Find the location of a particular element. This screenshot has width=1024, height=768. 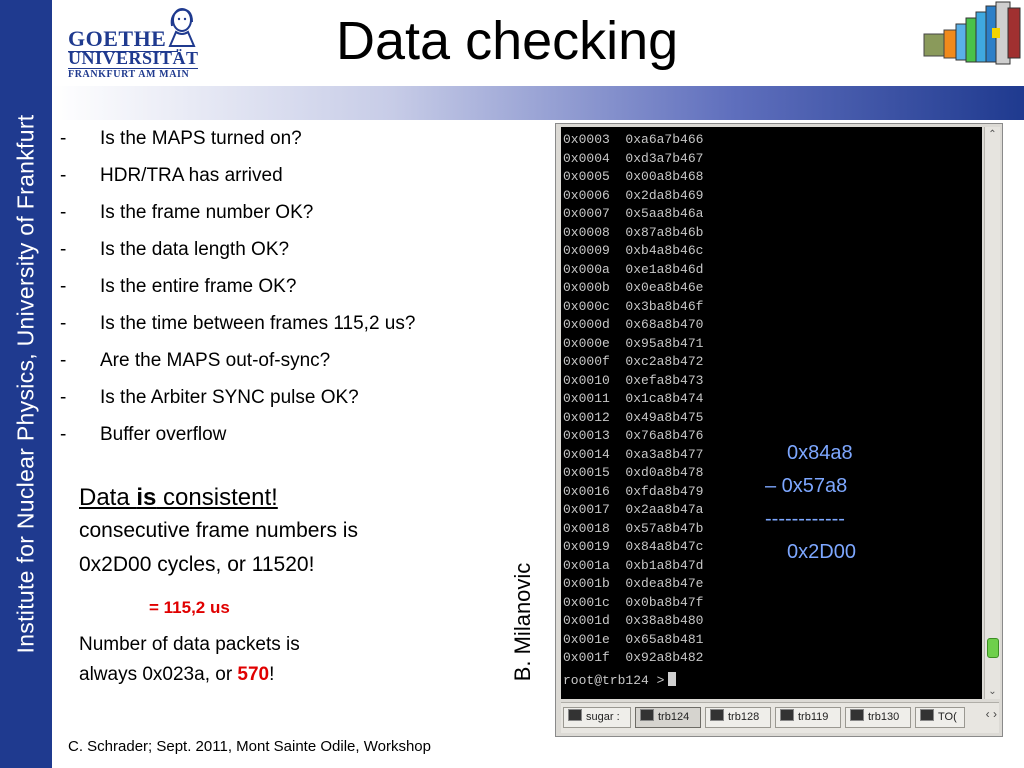

terminal-line: 0x0004 0xd3a7b467 is located at coordinates (633, 158).